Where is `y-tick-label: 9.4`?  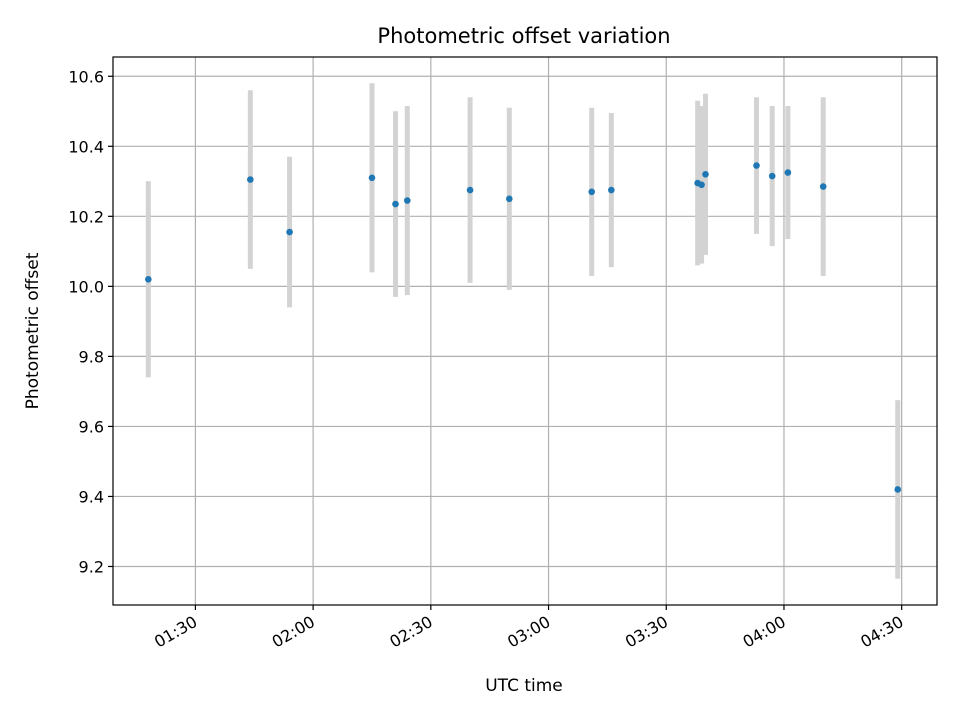
y-tick-label: 9.4 is located at coordinates (91, 496).